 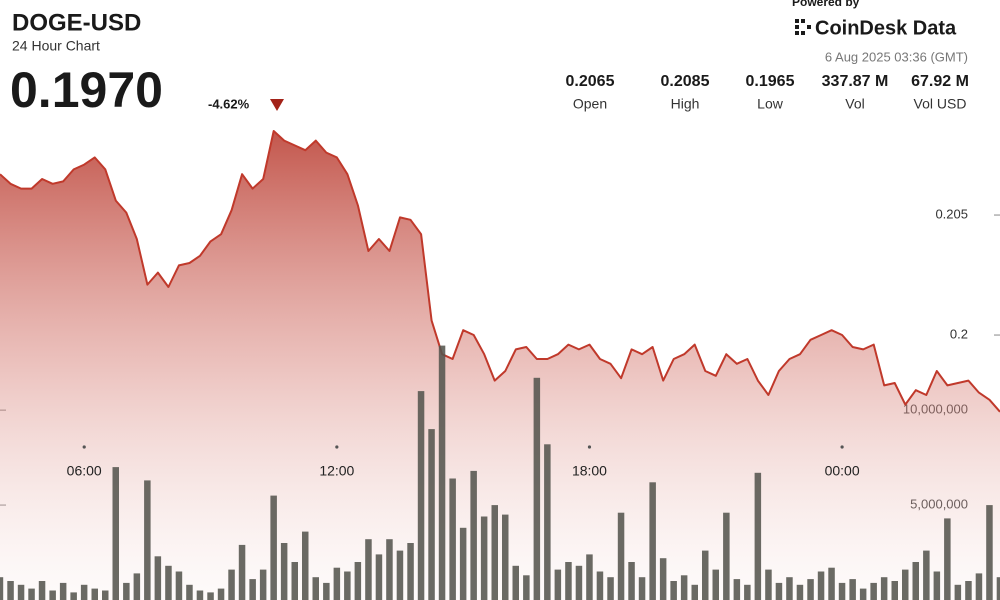 What do you see at coordinates (56, 46) in the screenshot?
I see `subtitle: 24 Hour Chart` at bounding box center [56, 46].